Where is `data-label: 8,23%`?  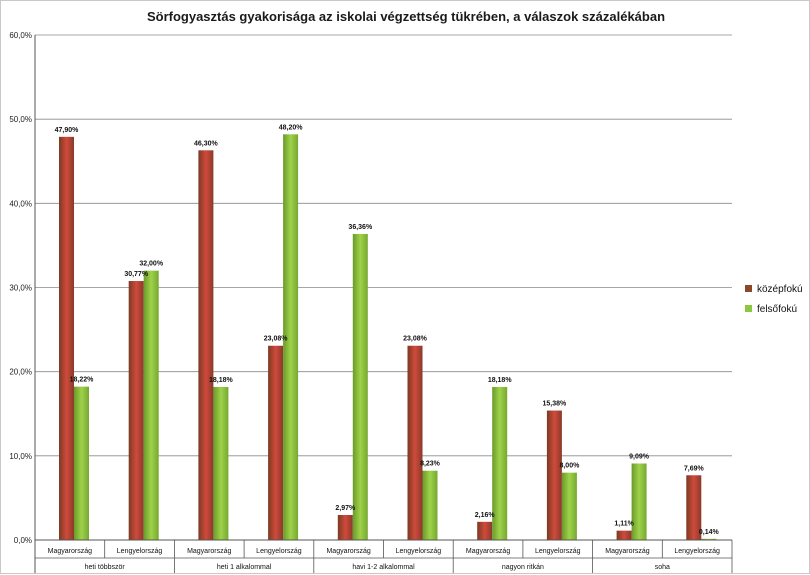 data-label: 8,23% is located at coordinates (430, 464).